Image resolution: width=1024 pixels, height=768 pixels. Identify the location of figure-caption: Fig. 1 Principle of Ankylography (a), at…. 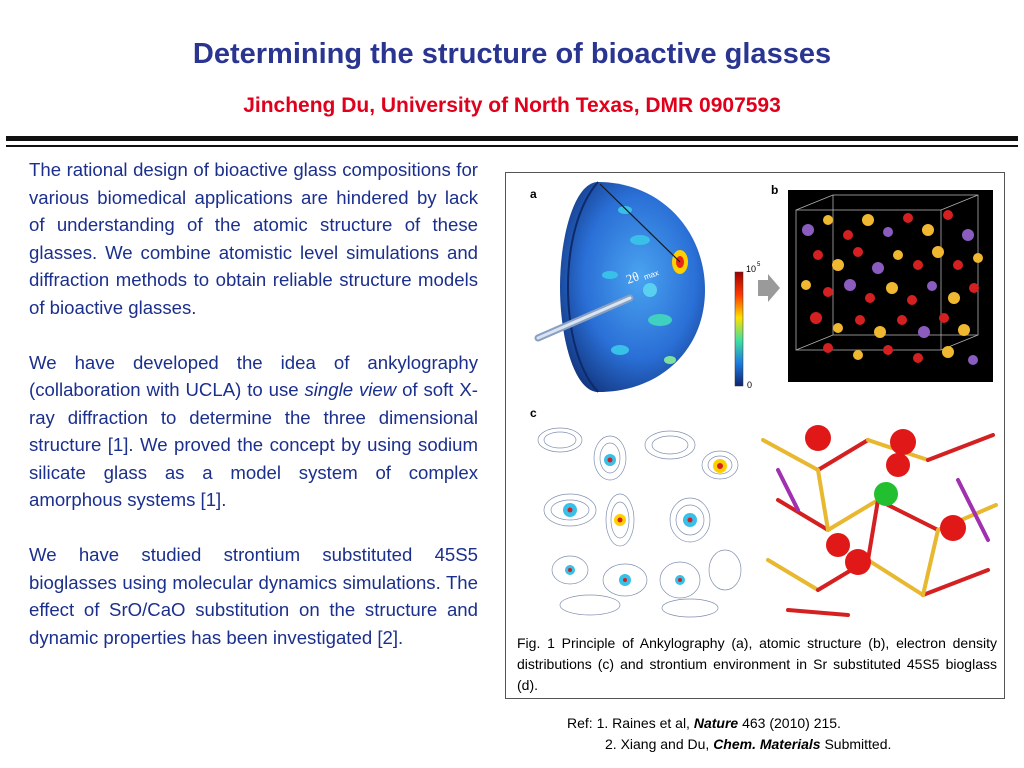
(757, 664).